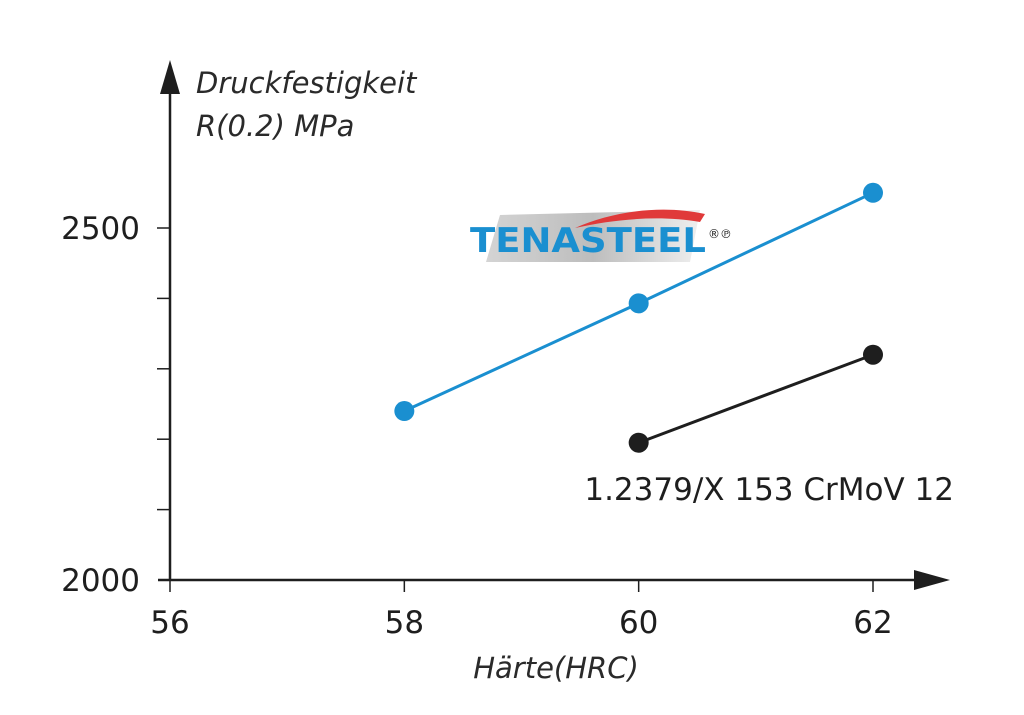  I want to click on logo-red-swoosh, so click(640, 218).